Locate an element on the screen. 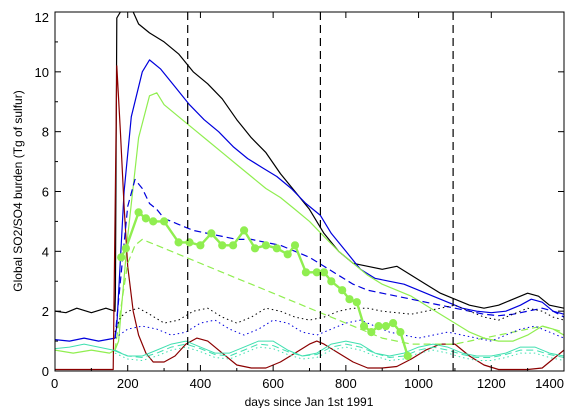 The width and height of the screenshot is (578, 408). x-tick-label-4: 800 is located at coordinates (346, 383).